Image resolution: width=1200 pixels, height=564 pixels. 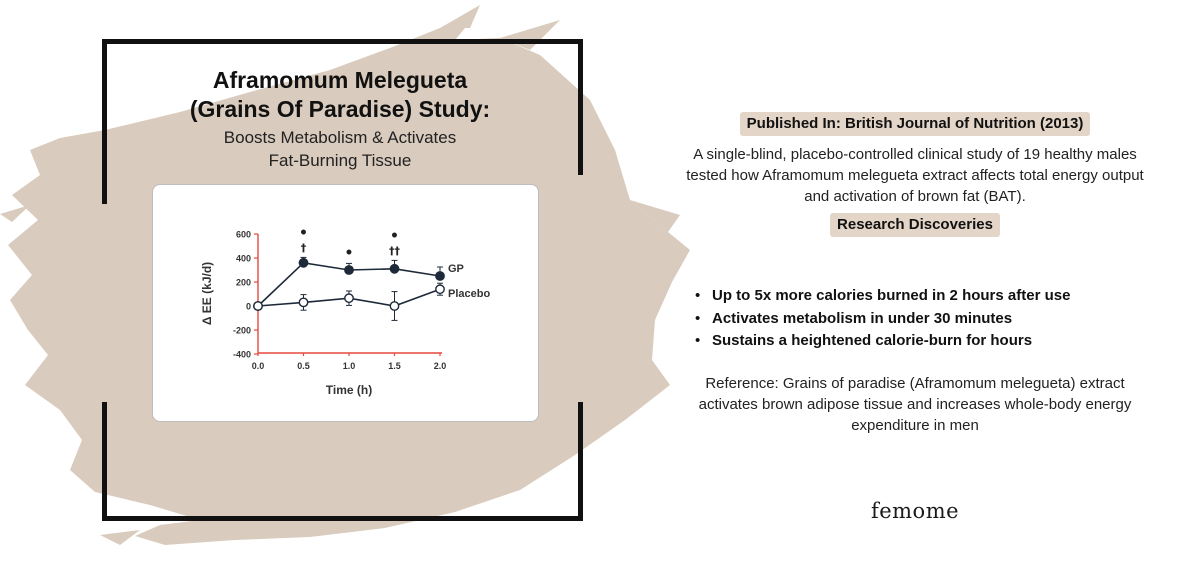 What do you see at coordinates (342, 41) in the screenshot?
I see `frame-top-border` at bounding box center [342, 41].